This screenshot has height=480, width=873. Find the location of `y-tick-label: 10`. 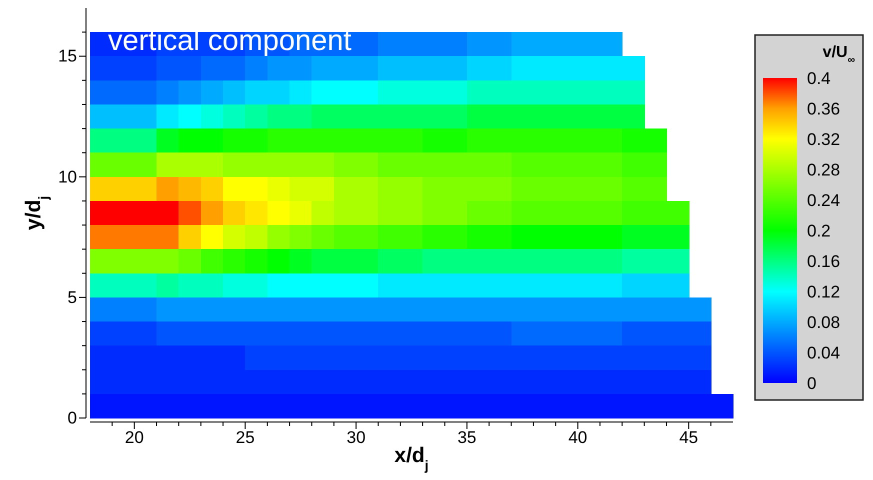

y-tick-label: 10 is located at coordinates (67, 176).